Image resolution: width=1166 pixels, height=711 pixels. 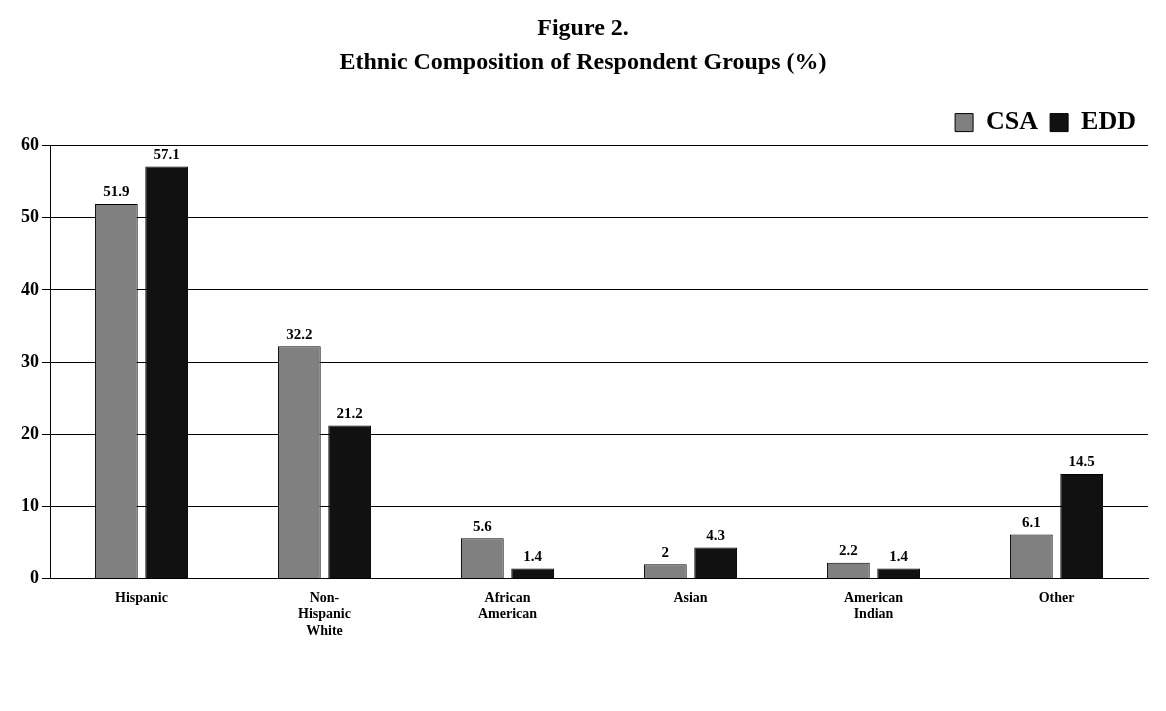 I want to click on data-label: 51.9, so click(x=116, y=191).